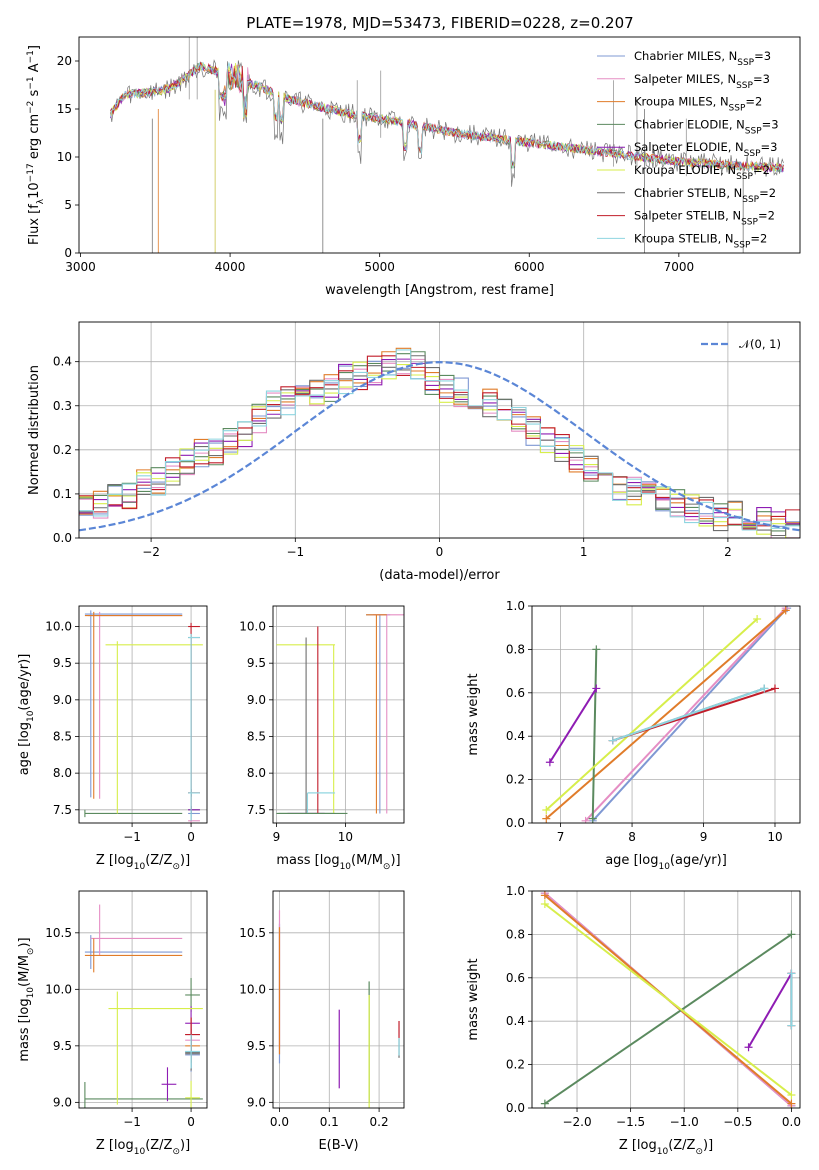  I want to click on residual-plot-xtick-label: −1, so click(295, 552).